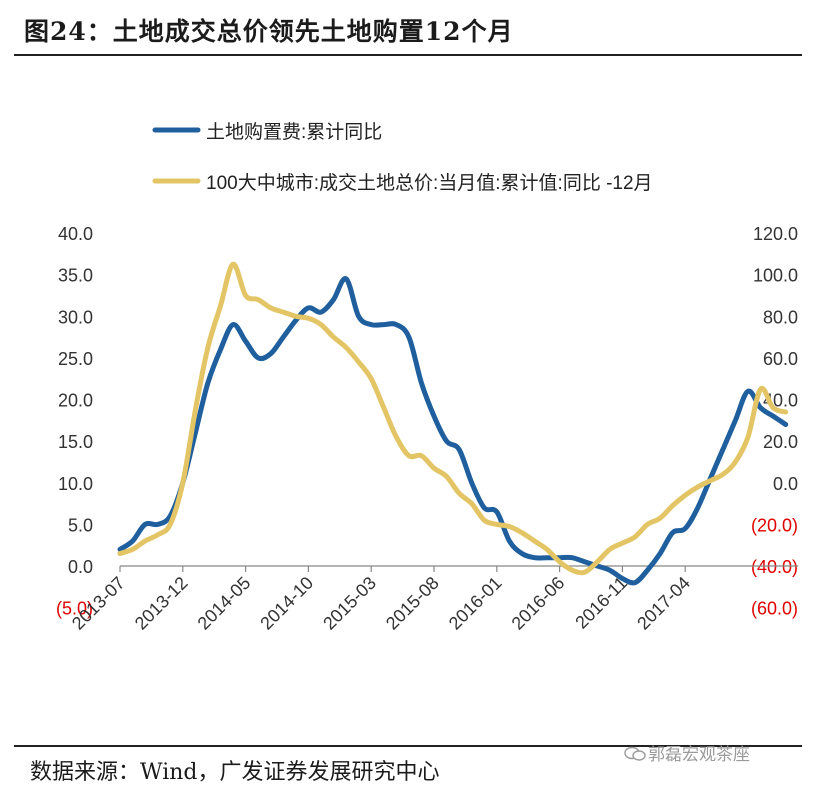  I want to click on y-left-tick-label: 30.0, so click(75, 317).